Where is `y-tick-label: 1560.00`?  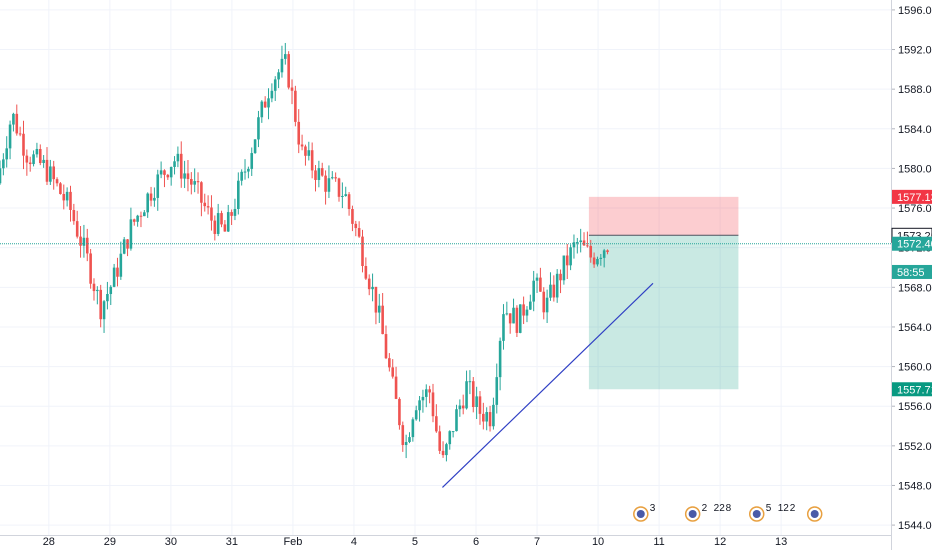 y-tick-label: 1560.00 is located at coordinates (915, 368).